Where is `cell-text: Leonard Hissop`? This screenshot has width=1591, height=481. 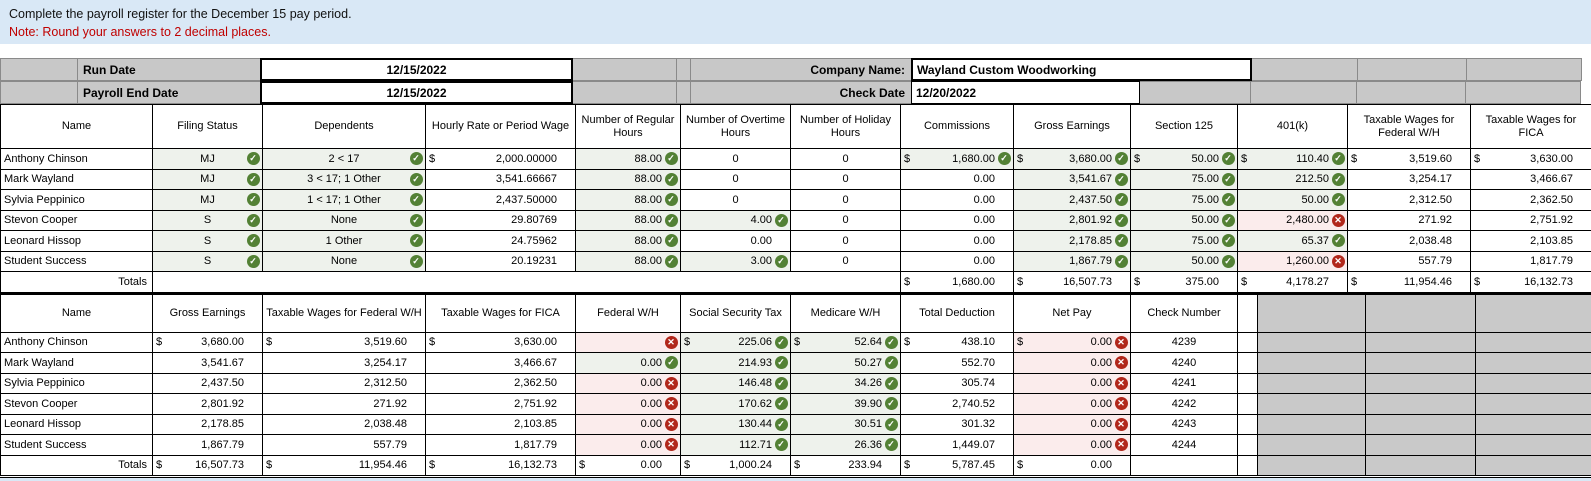
cell-text: Leonard Hissop is located at coordinates (43, 240).